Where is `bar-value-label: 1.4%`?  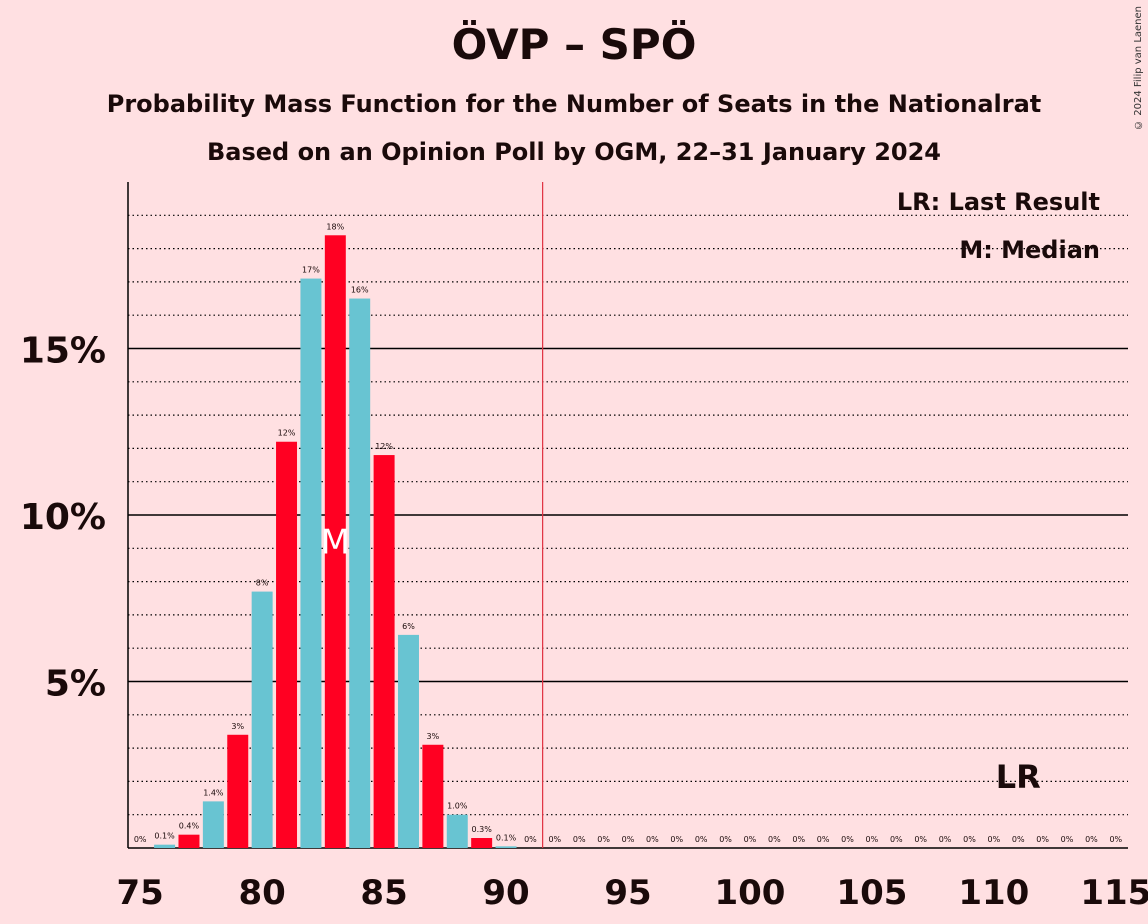
bar-value-label: 1.4% is located at coordinates (213, 792).